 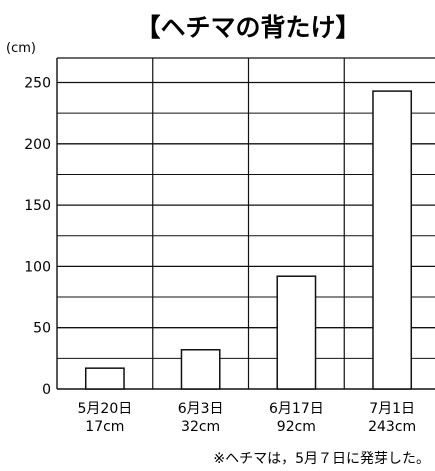 I want to click on y-tick-label-100: 100, so click(x=37, y=267).